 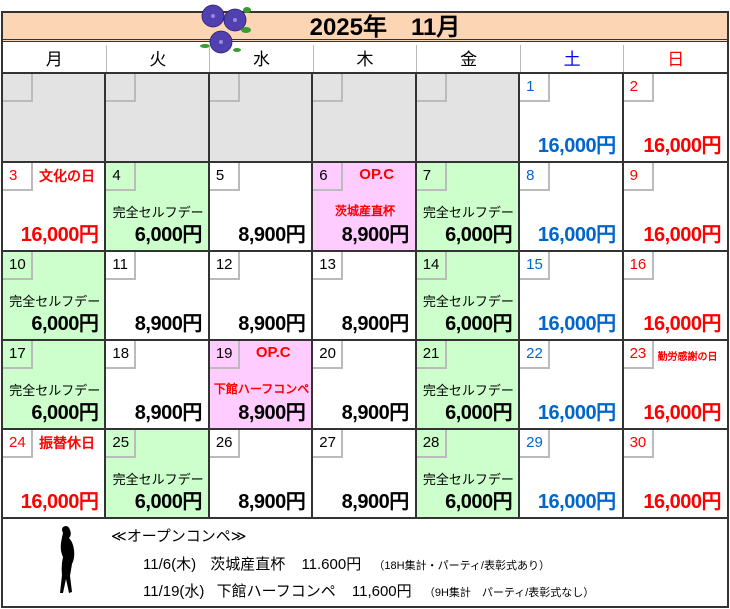 I want to click on event-note: （9H集計 パーティ/表彰式なし）, so click(x=509, y=593).